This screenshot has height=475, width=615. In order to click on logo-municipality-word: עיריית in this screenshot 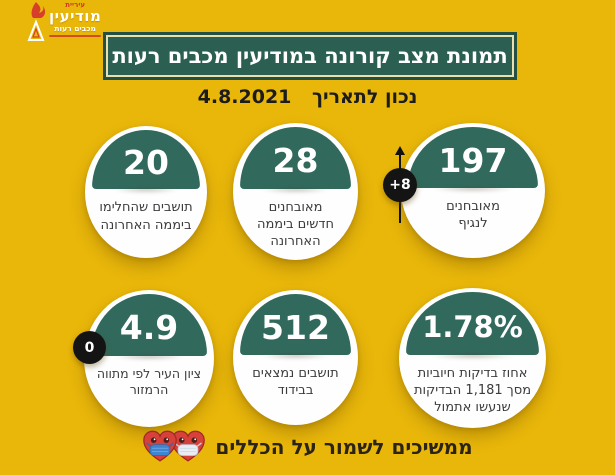, I will do `click(75, 5)`.